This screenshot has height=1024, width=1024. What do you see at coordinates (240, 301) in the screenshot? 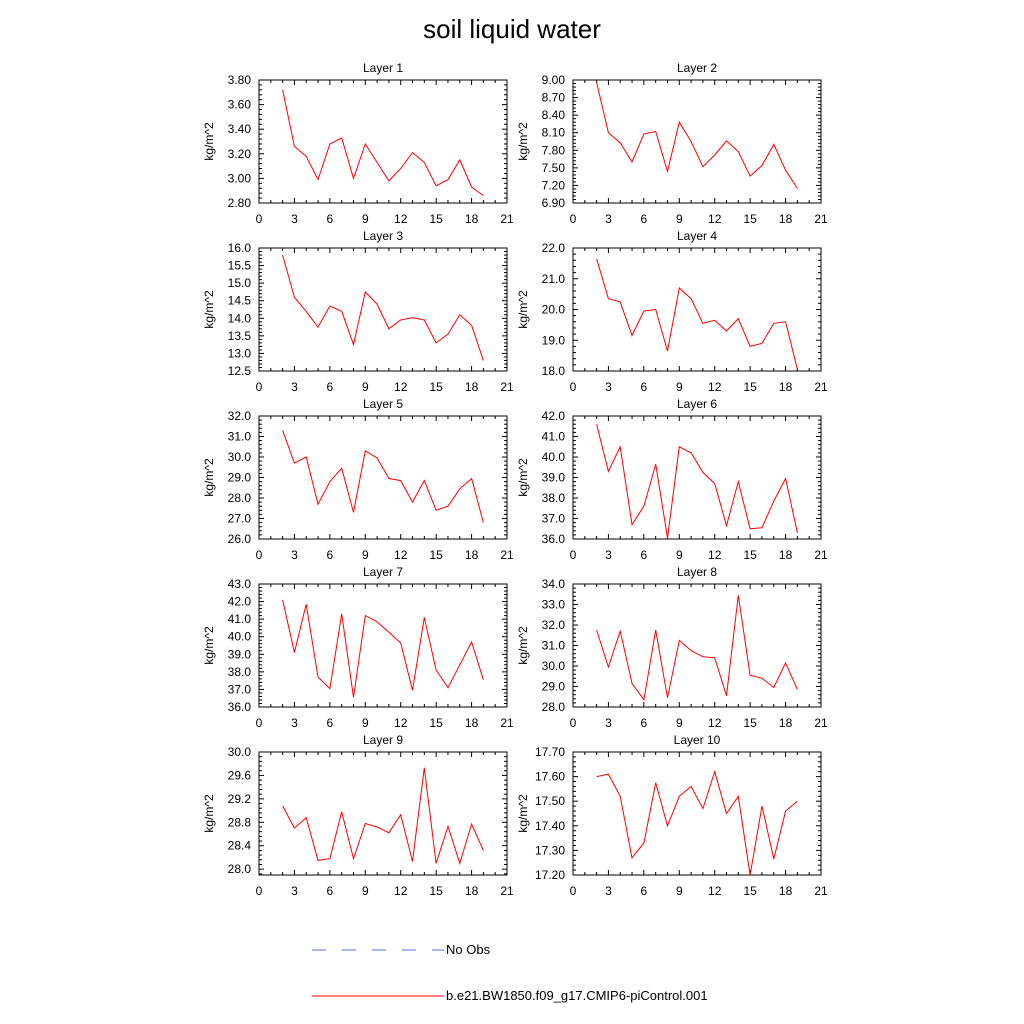
I see `y-tick-label: 14.5` at bounding box center [240, 301].